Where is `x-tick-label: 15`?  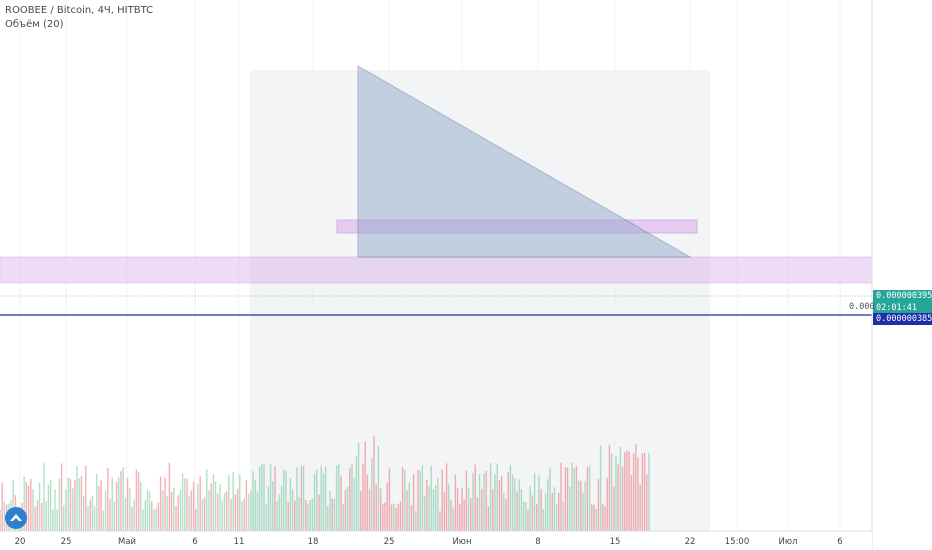
x-tick-label: 15 is located at coordinates (615, 542).